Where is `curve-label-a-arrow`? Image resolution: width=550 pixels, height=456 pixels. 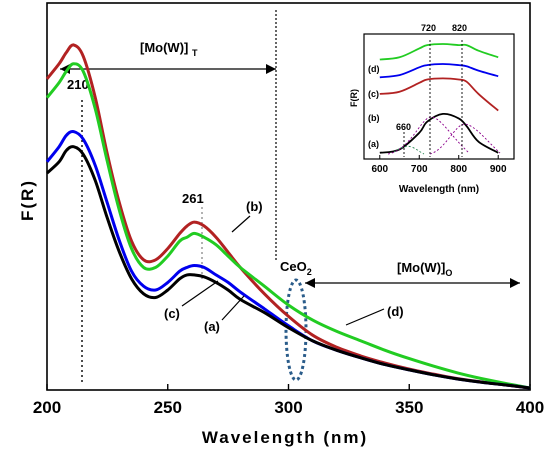
curve-label-a-arrow is located at coordinates (233, 308).